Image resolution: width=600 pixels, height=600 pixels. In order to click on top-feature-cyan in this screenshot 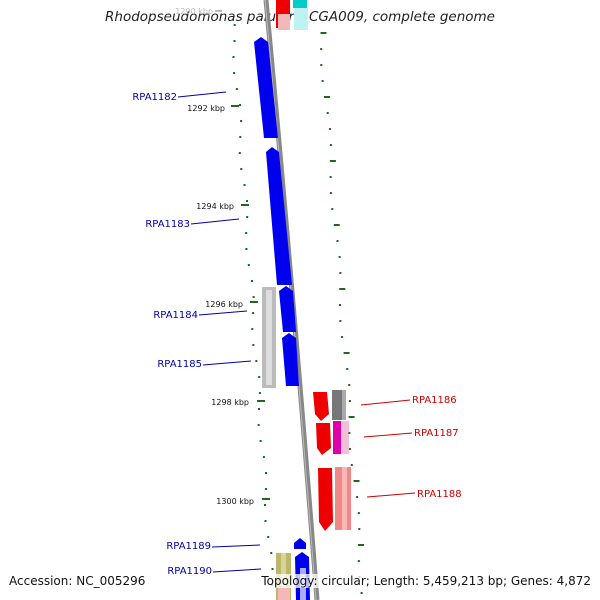, I will do `click(301, 19)`.